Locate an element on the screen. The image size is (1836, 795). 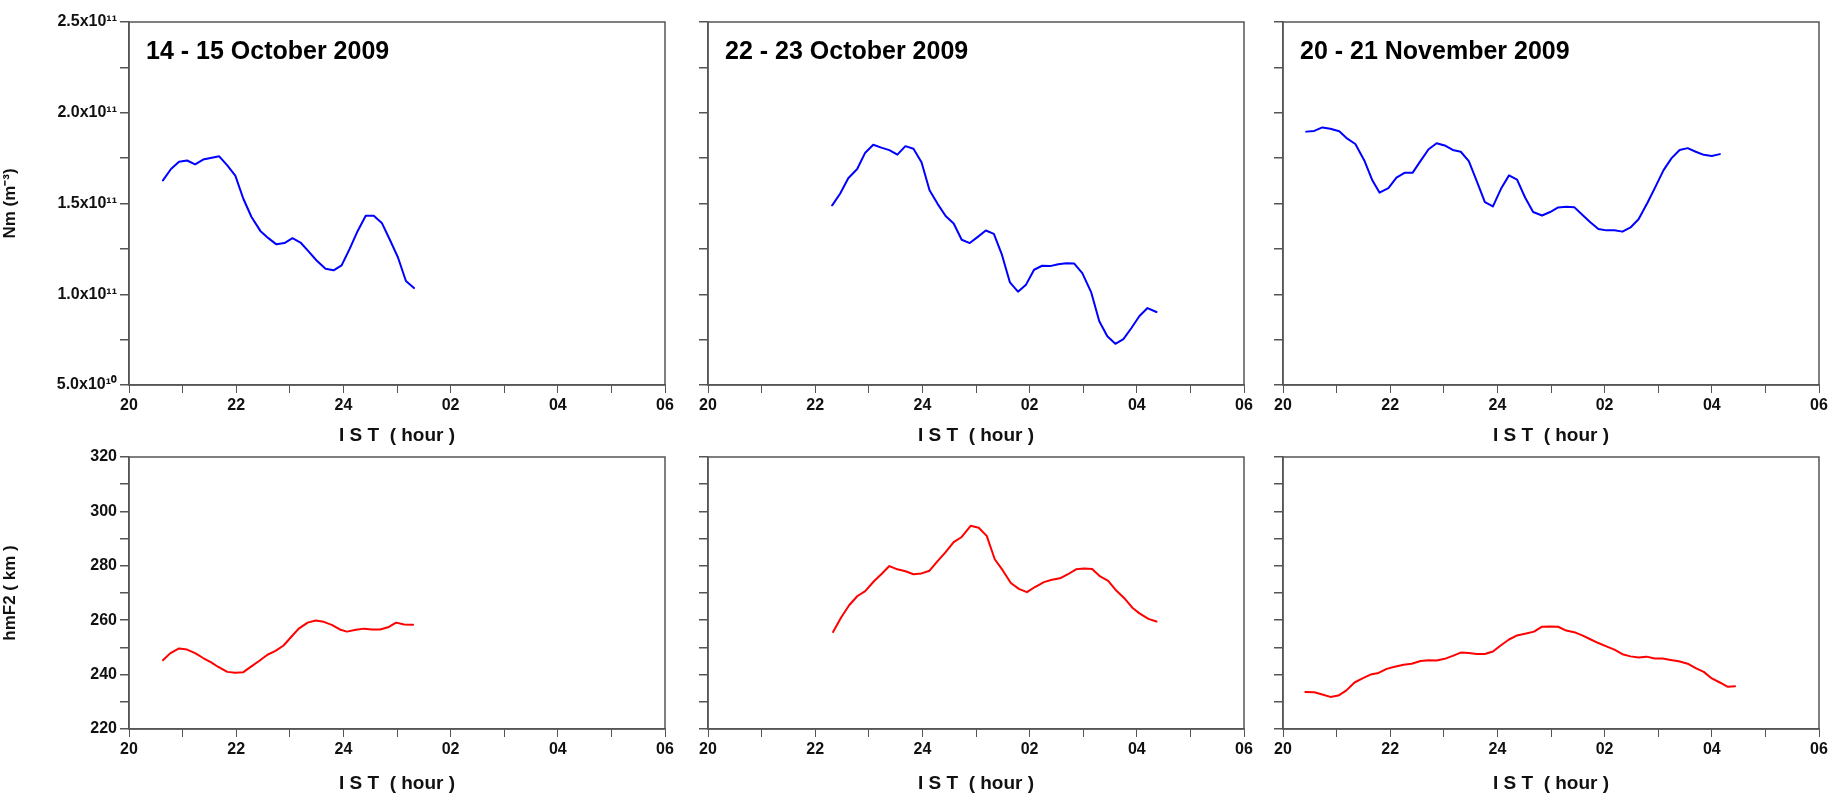
y-tick-label: 320 is located at coordinates (104, 456).